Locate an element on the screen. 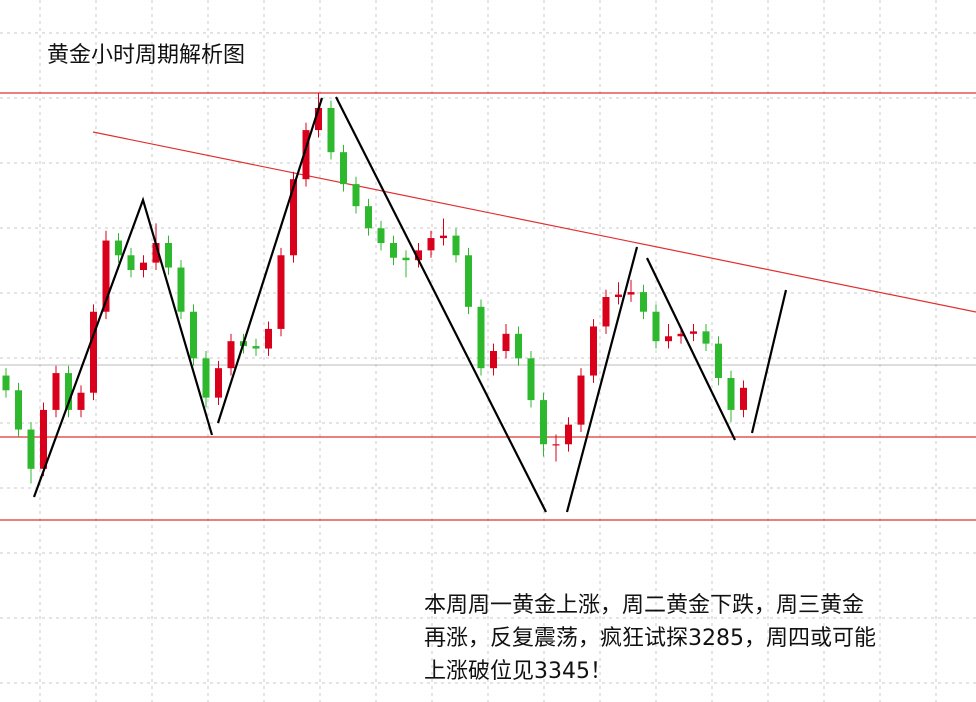  annotation: 本周周一黄金上涨，周二黄金下跌，周三黄金 is located at coordinates (644, 605).